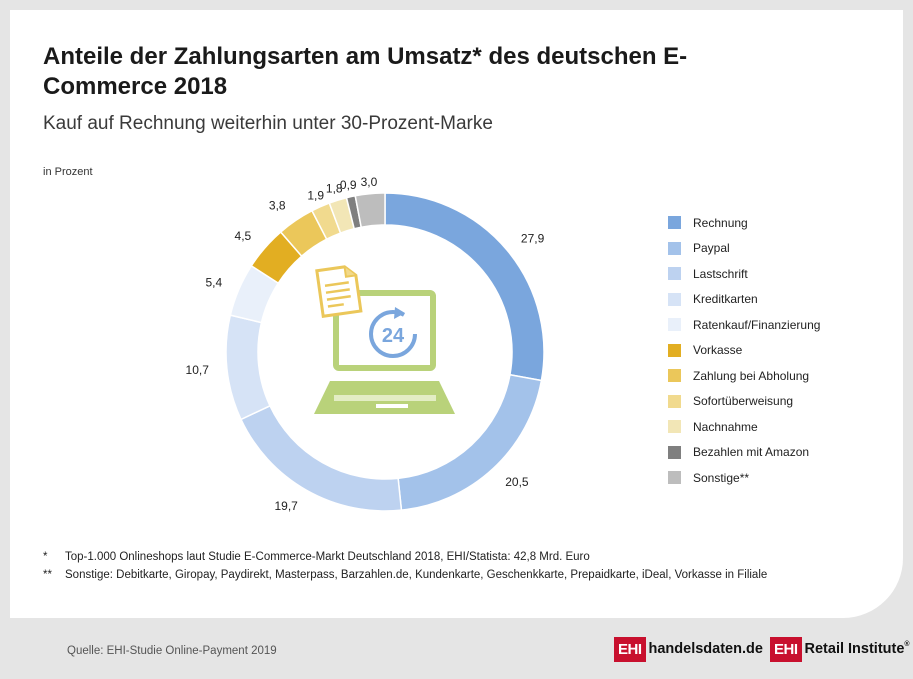  Describe the element at coordinates (248, 367) in the screenshot. I see `slice-kreditkarten` at that location.